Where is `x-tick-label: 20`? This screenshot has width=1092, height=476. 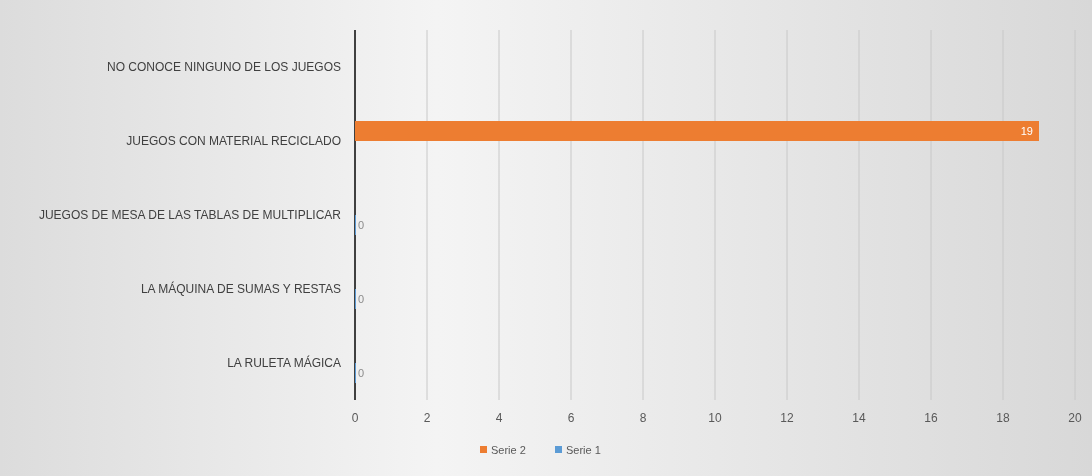
x-tick-label: 20 is located at coordinates (1075, 418).